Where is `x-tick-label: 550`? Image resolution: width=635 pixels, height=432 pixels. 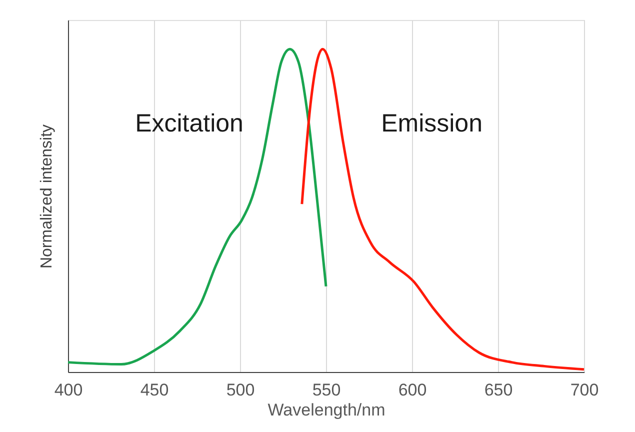
x-tick-label: 550 is located at coordinates (326, 390).